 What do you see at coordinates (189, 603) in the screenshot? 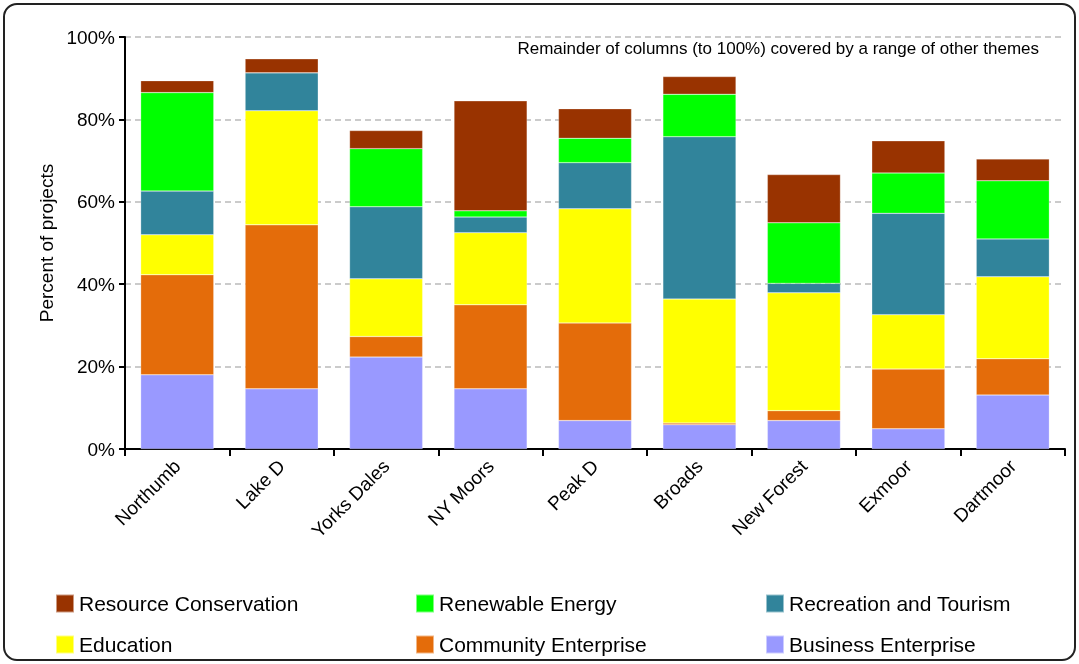
I see `legend-label: Resource Conservation` at bounding box center [189, 603].